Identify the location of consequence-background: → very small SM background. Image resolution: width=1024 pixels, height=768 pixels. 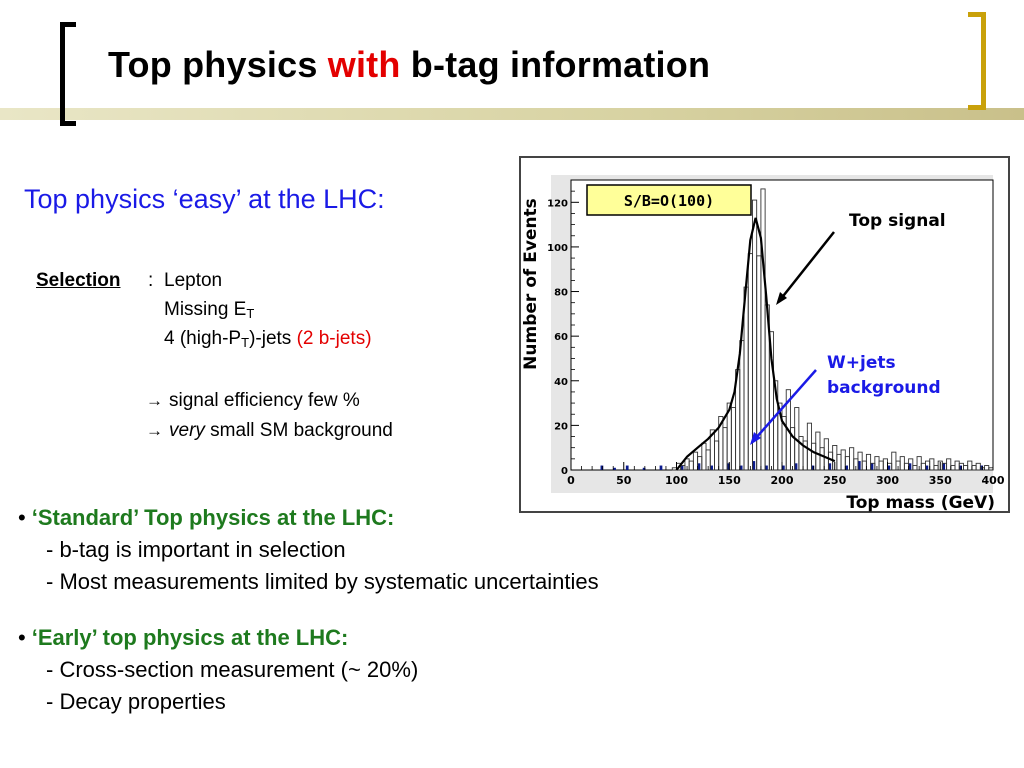
(269, 431).